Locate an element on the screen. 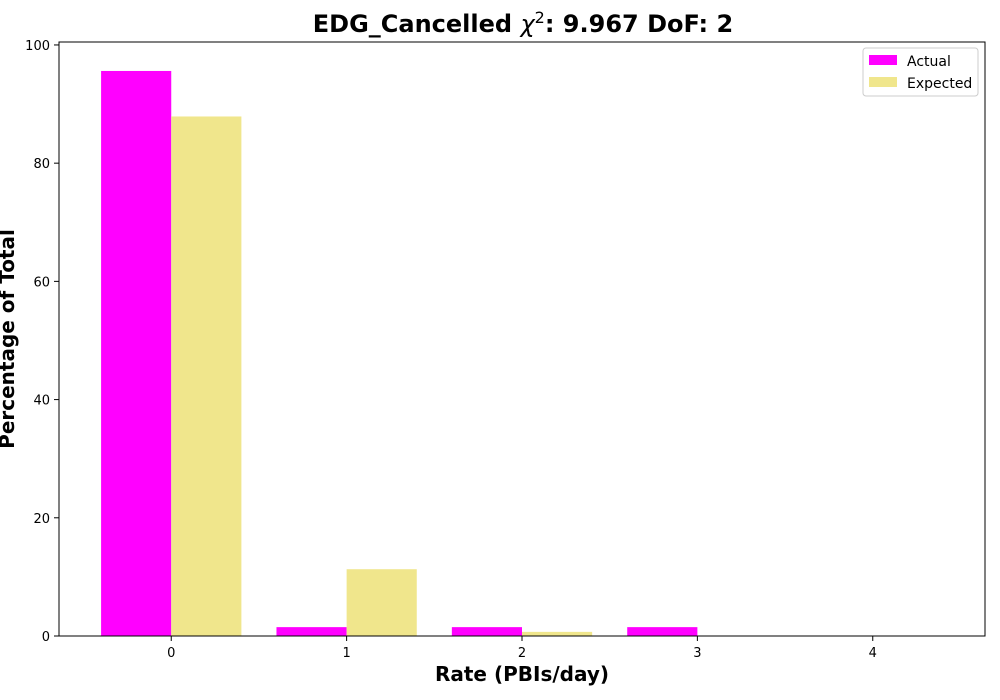 The width and height of the screenshot is (1000, 700). chart-title-suffix: : 9.967 DoF: 2 is located at coordinates (639, 24).